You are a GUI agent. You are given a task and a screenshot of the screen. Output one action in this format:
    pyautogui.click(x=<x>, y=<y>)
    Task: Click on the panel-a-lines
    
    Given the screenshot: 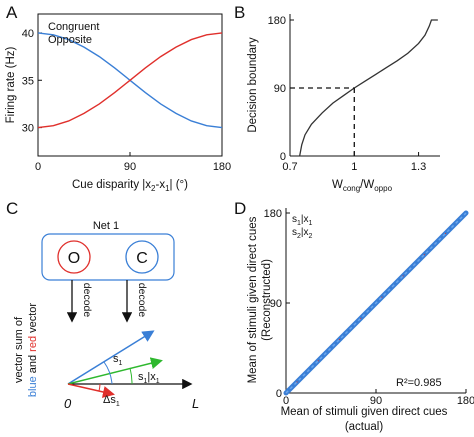 What is the action you would take?
    pyautogui.click(x=130, y=80)
    